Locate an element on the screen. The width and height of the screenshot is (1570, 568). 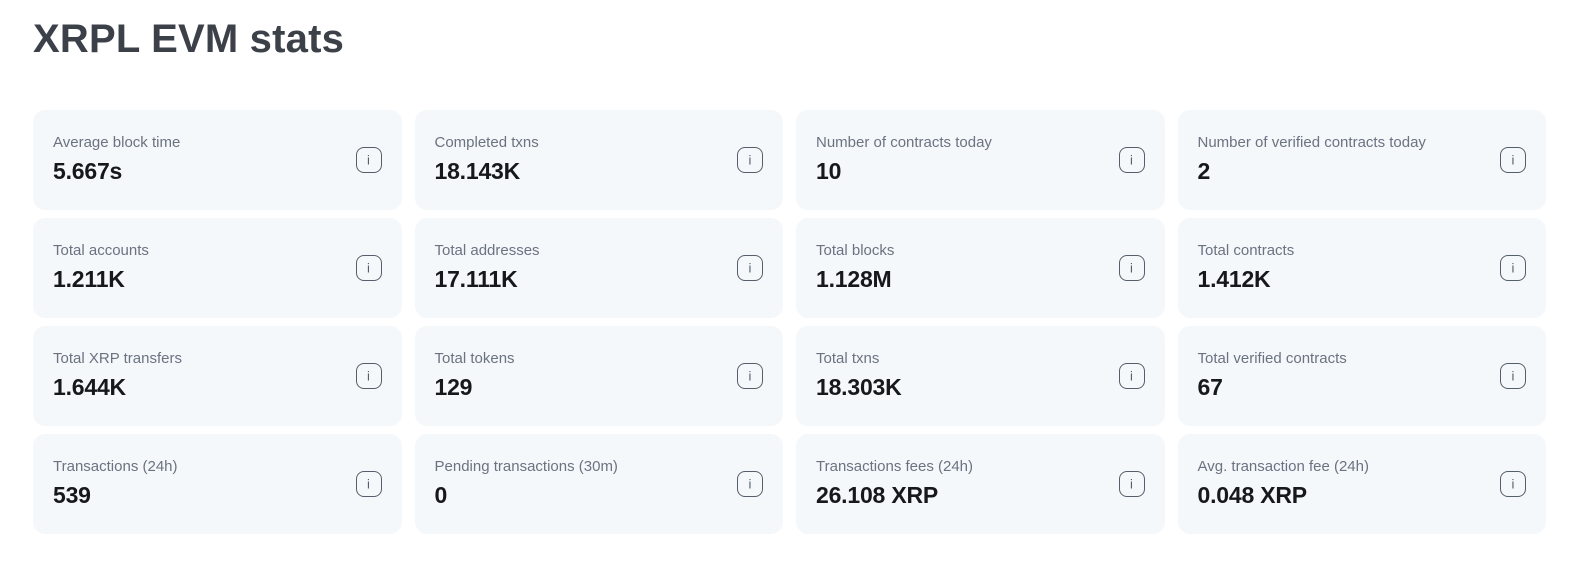
stat-label: Average block time is located at coordinates (117, 143).